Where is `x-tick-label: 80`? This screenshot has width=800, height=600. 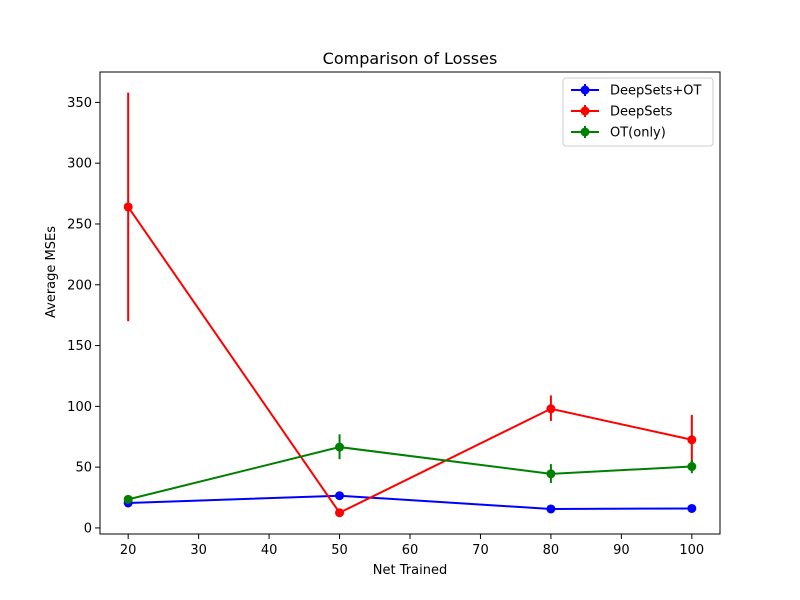 x-tick-label: 80 is located at coordinates (551, 550).